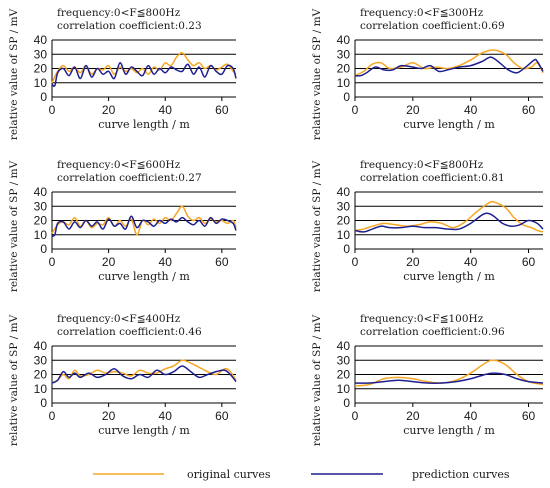 Image resolution: width=550 pixels, height=488 pixels. I want to click on correlation-label: correlation coefficient:0.23, so click(129, 26).